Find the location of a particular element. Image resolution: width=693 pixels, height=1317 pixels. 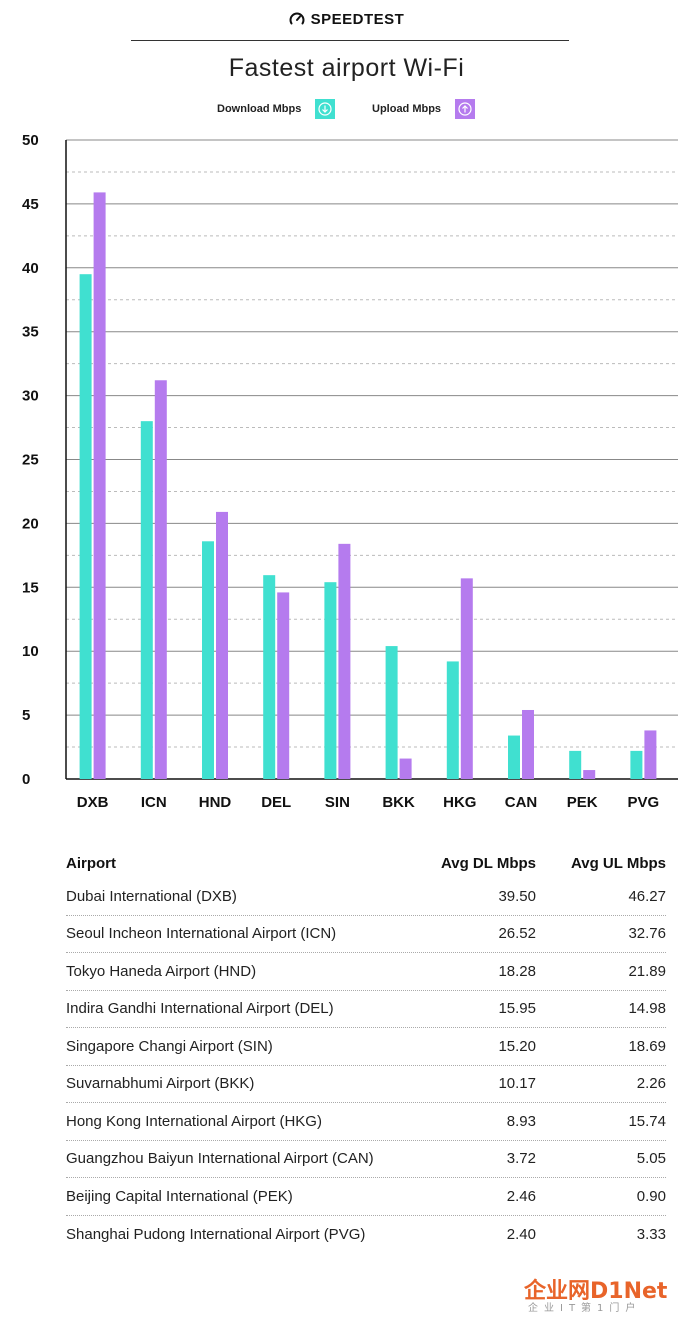

cell-airport: Dubai International (DXB) is located at coordinates (151, 896).